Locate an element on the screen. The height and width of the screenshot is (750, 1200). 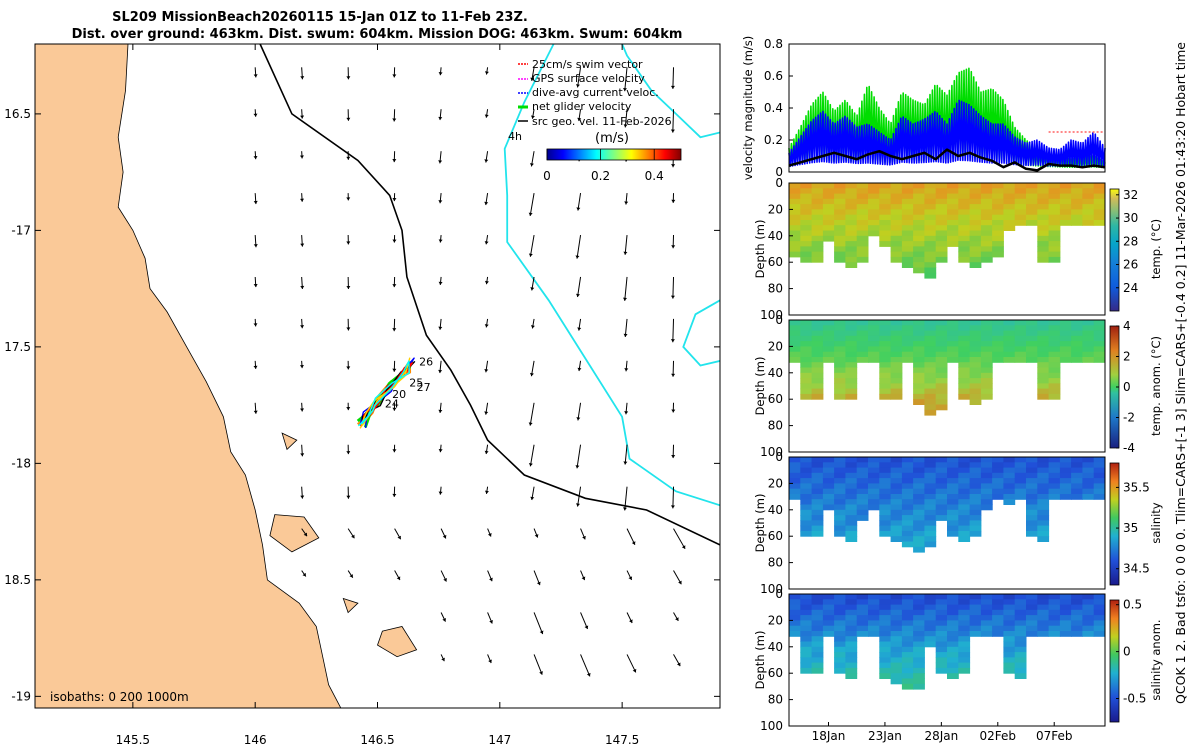
vel-y-tick-label: 0.4 is located at coordinates (773, 108).